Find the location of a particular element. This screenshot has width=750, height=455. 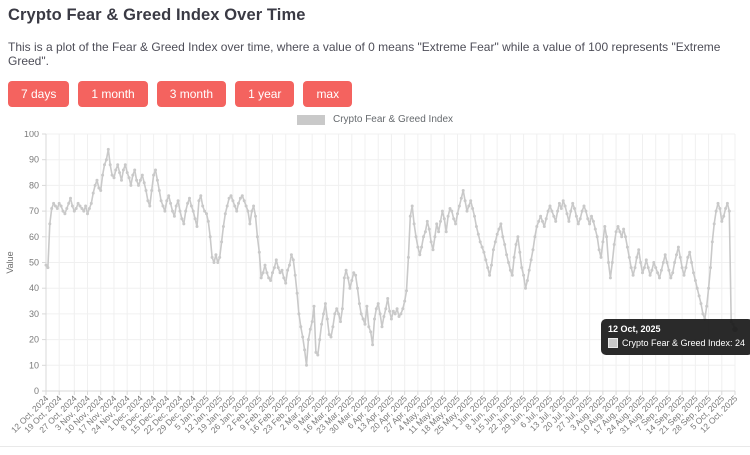

range-button-1-year: 1 year is located at coordinates (265, 94).